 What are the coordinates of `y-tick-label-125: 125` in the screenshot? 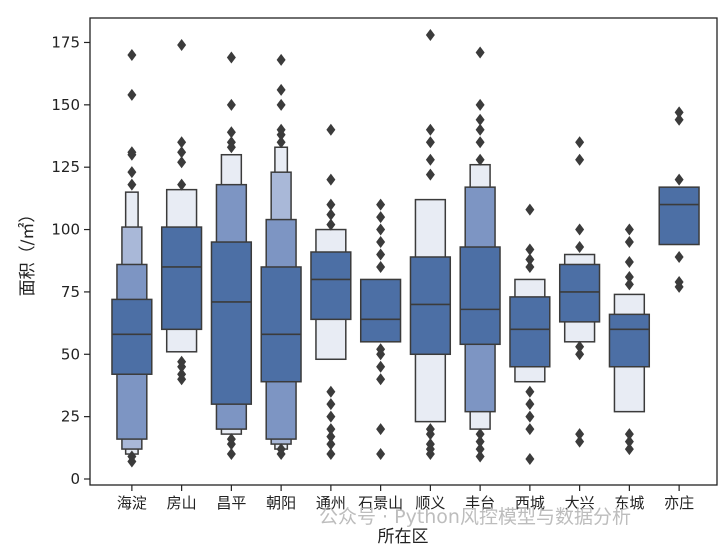 It's located at (65, 167).